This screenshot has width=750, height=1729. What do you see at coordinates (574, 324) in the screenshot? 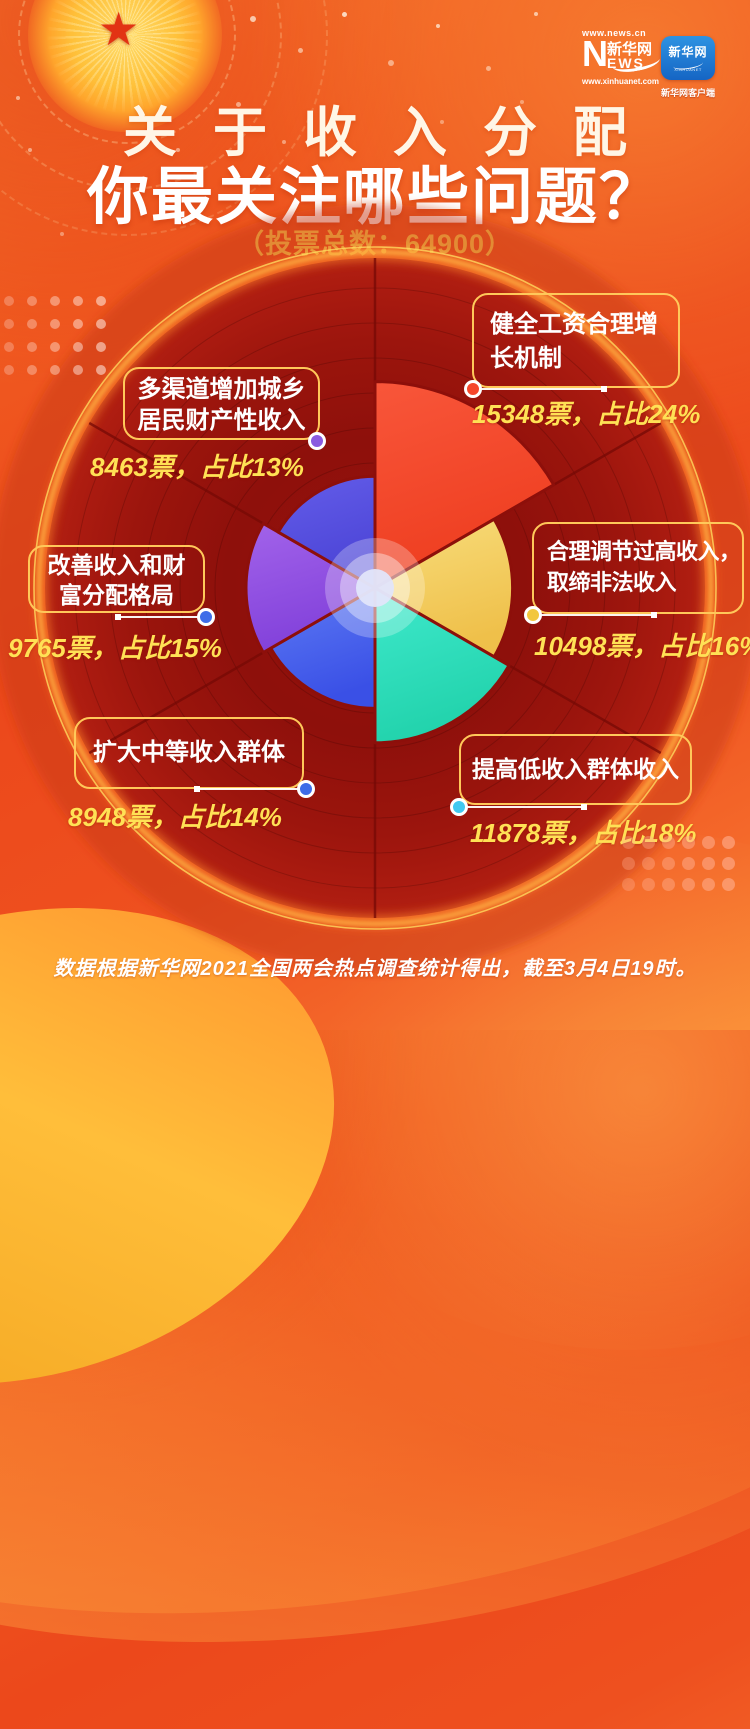
I see `callout-text: 健全工资合理增` at bounding box center [574, 324].